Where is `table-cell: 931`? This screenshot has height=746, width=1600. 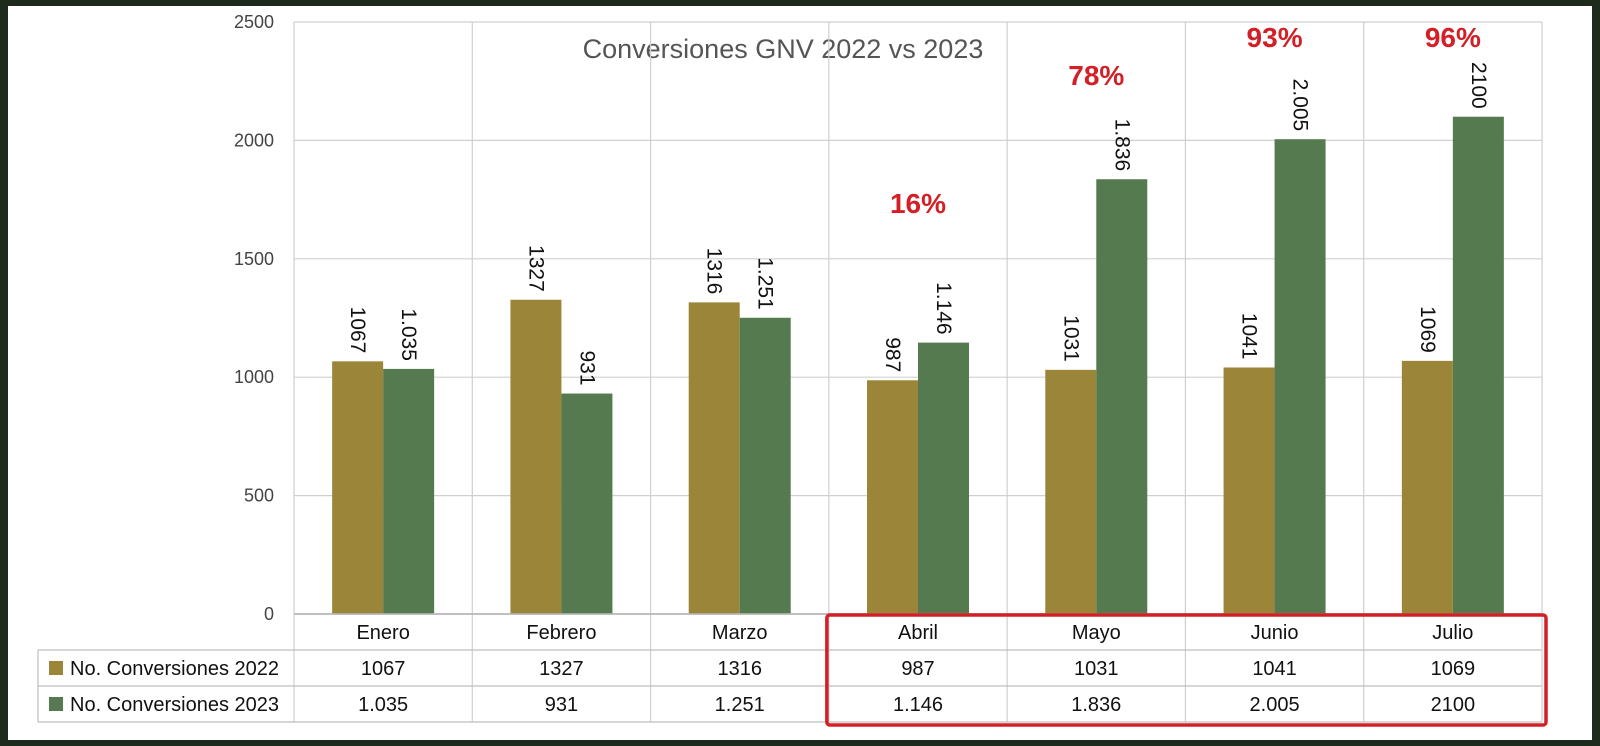
table-cell: 931 is located at coordinates (561, 705).